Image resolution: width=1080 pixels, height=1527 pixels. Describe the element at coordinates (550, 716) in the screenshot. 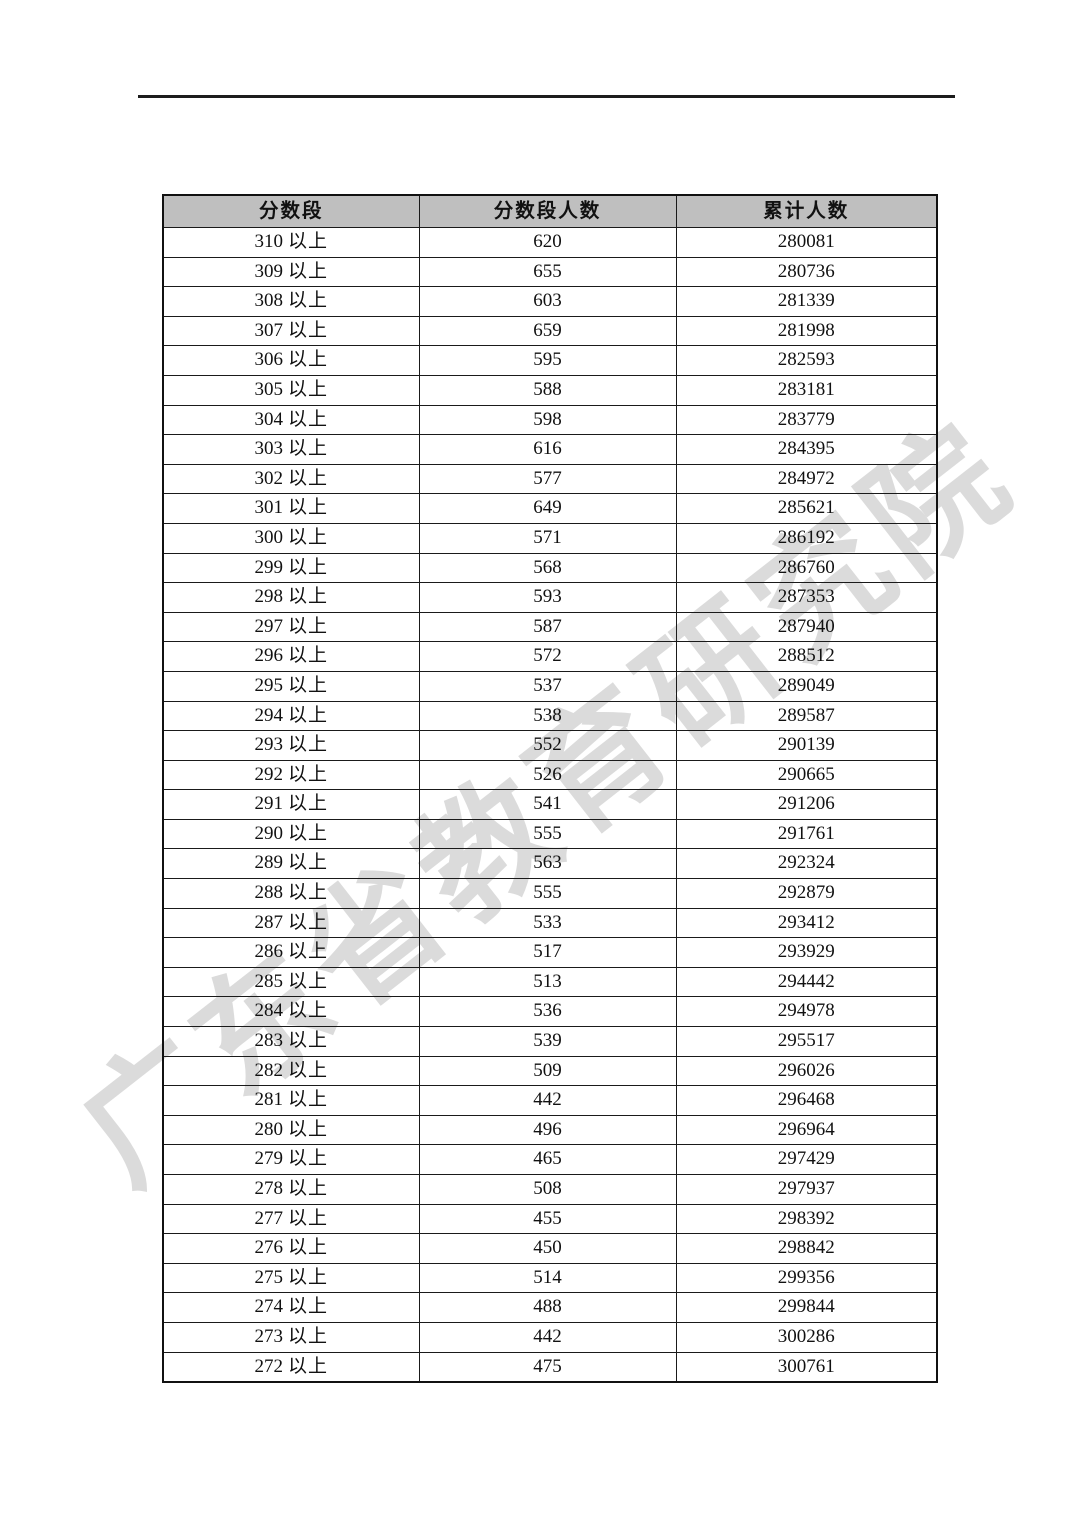

I see `table-row: 294 以上 538 289587` at that location.